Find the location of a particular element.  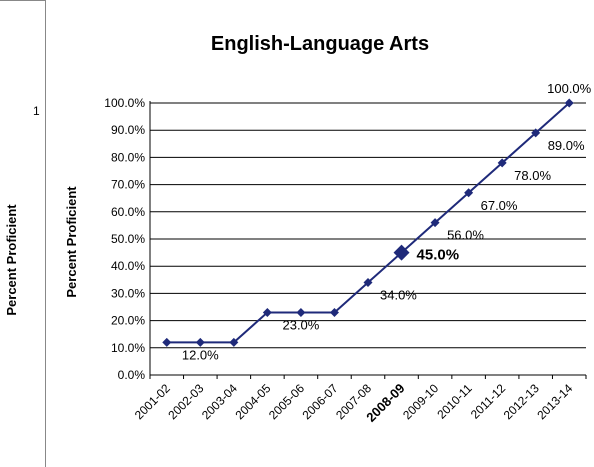

data-label: 56.0% is located at coordinates (465, 235).